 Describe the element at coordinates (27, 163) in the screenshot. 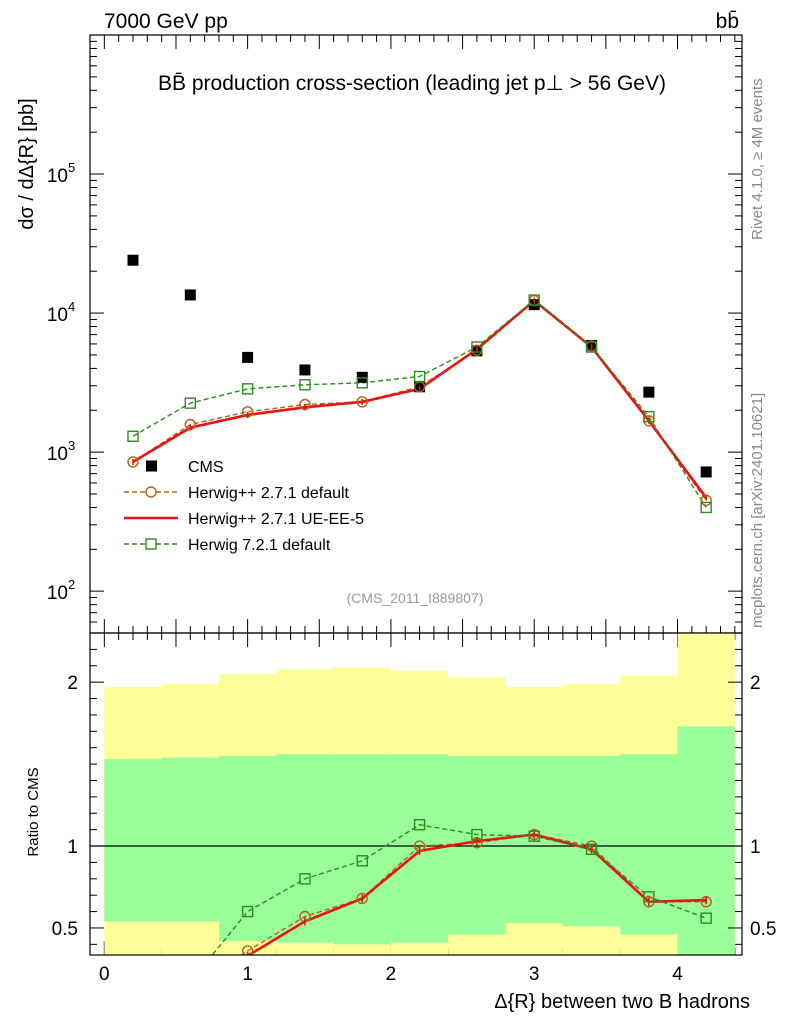

I see `main-y-axis-label: dσ / dΔ{R} [pb]` at that location.